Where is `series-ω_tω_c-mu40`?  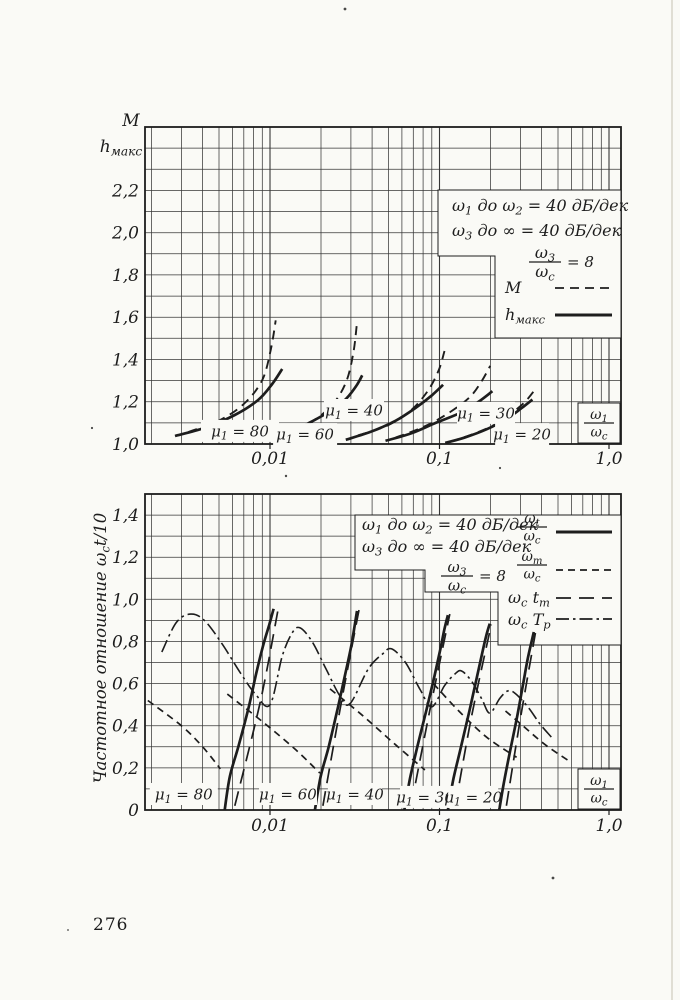 series-ω_tω_c-mu40 is located at coordinates (426, 712).